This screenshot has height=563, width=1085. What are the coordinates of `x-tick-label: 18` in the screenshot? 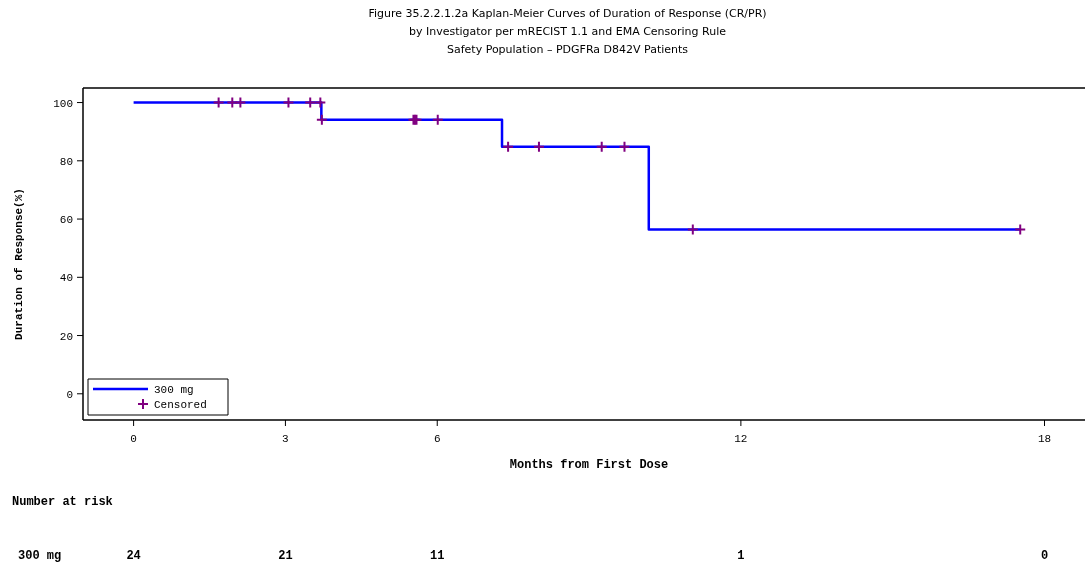 It's located at (1044, 439).